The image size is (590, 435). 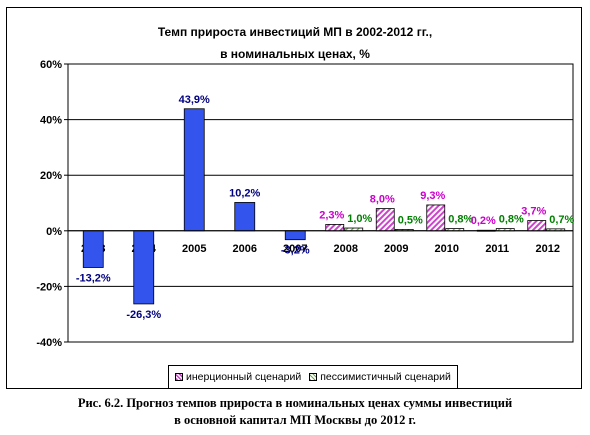 What do you see at coordinates (179, 377) in the screenshot?
I see `legend-swatch-inertial` at bounding box center [179, 377].